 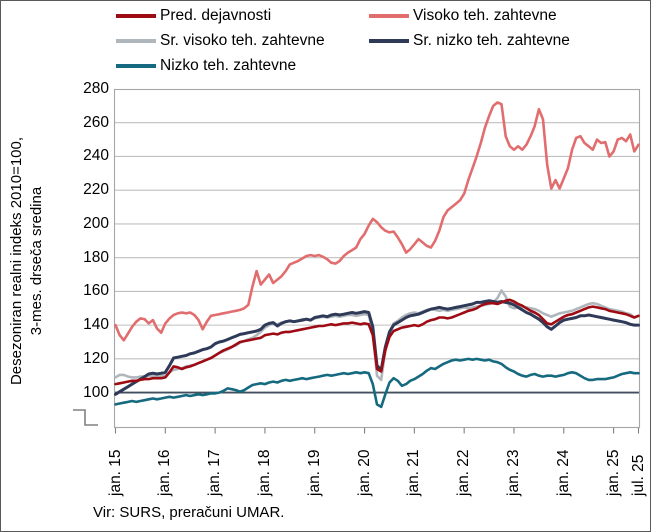 What do you see at coordinates (136, 16) in the screenshot?
I see `legend-line-swatch-red` at bounding box center [136, 16].